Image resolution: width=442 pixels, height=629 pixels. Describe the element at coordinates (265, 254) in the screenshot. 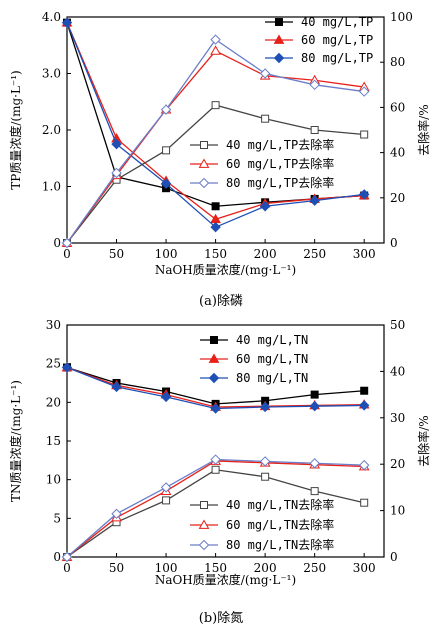

I see `x-tick-label: 200` at that location.